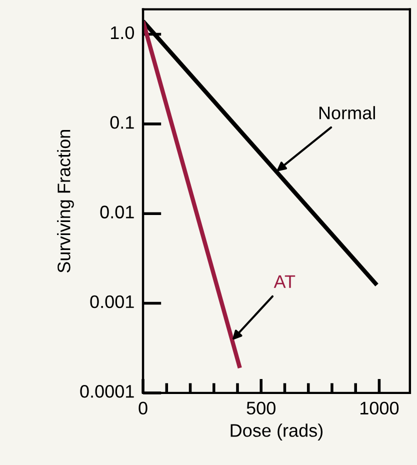 This screenshot has width=417, height=465. Describe the element at coordinates (122, 122) in the screenshot. I see `y-tick-label: 0.1` at that location.